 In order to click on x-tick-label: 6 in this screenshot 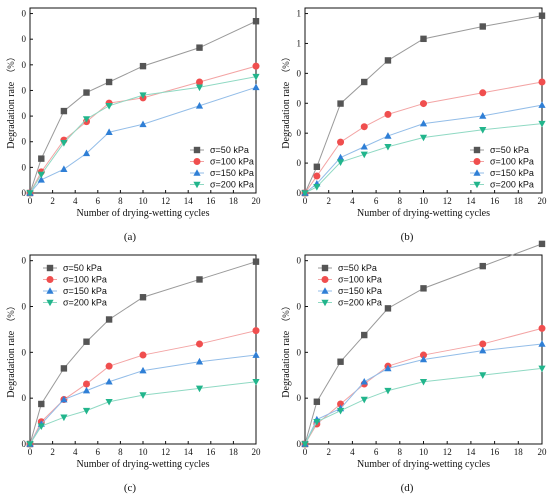, I will do `click(98, 201)`.